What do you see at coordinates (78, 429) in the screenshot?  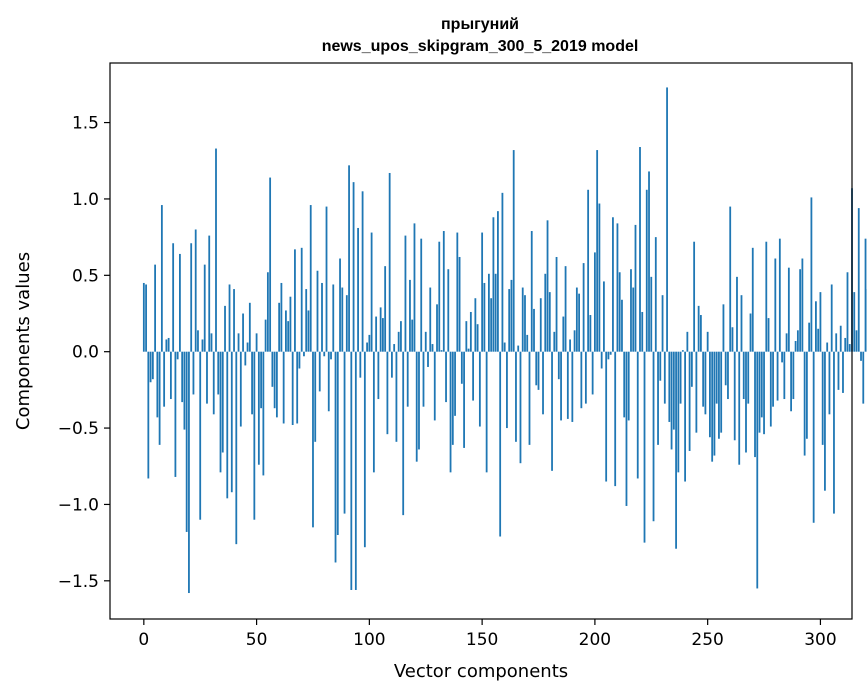 I see `y-tick-label: −0.5` at bounding box center [78, 429].